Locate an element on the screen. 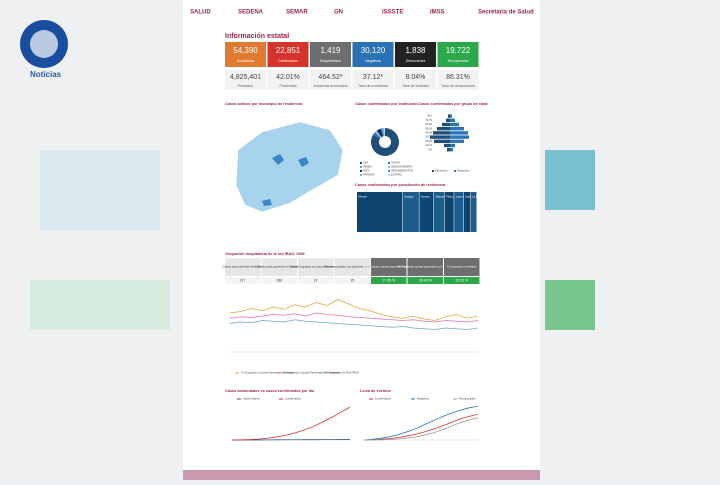  rate-value: 86.31% is located at coordinates (458, 77).